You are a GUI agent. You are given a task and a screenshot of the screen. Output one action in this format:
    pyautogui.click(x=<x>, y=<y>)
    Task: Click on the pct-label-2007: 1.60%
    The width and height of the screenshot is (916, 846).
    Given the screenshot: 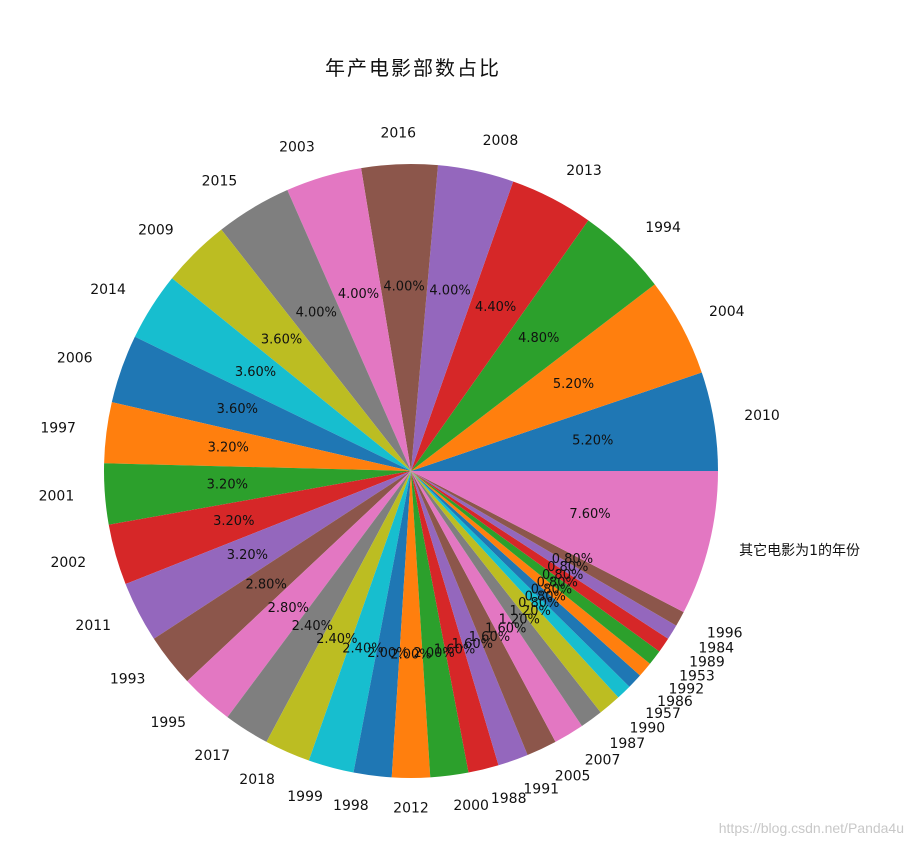 What is the action you would take?
    pyautogui.click(x=505, y=628)
    